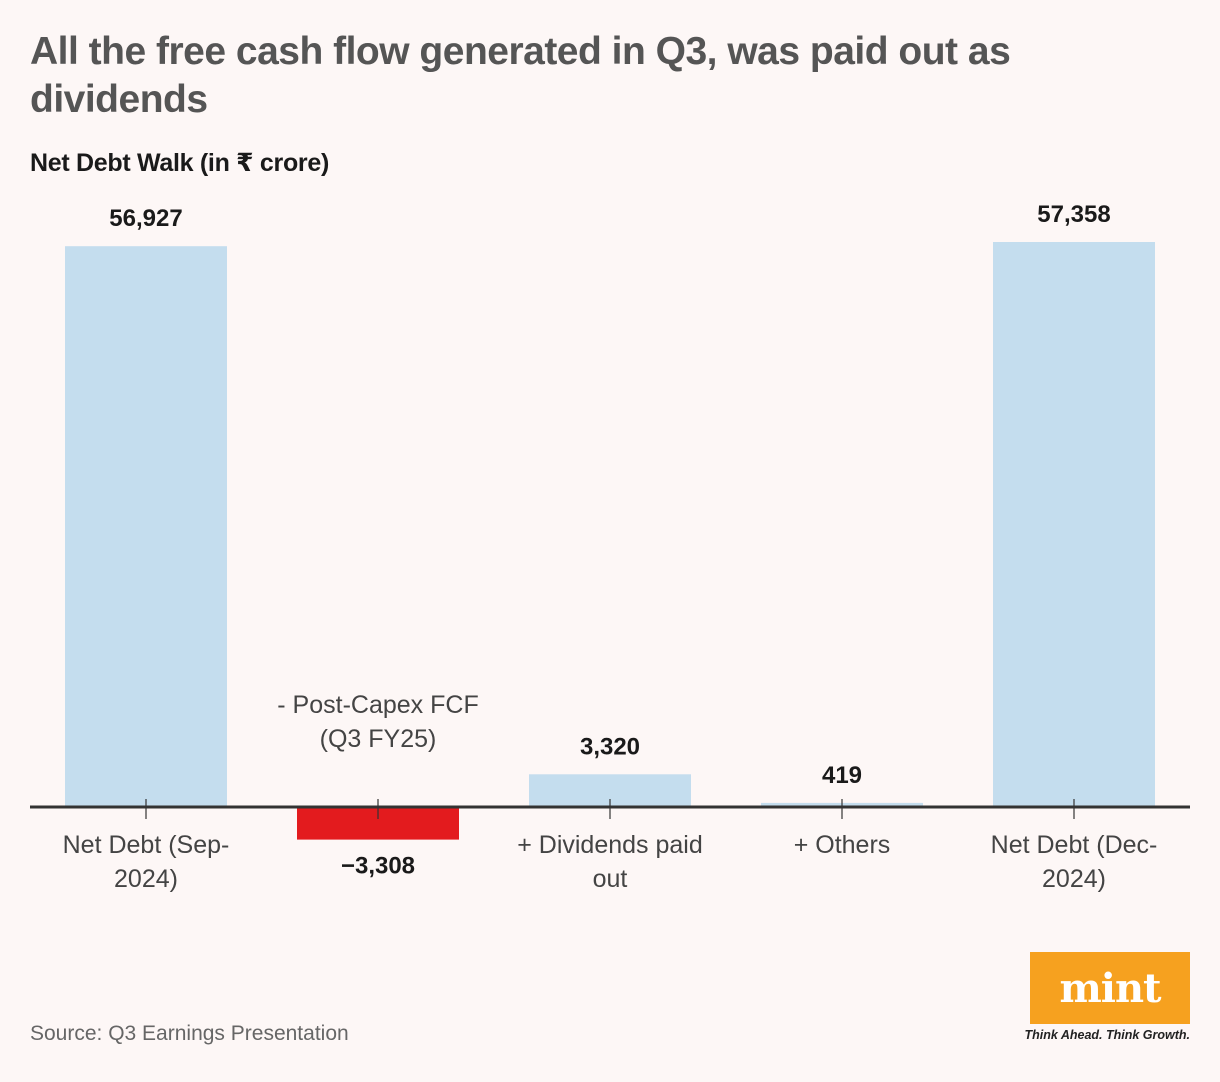  What do you see at coordinates (146, 862) in the screenshot?
I see `category-label-net-debt-sep-2024: Net Debt (Sep- 2024)` at bounding box center [146, 862].